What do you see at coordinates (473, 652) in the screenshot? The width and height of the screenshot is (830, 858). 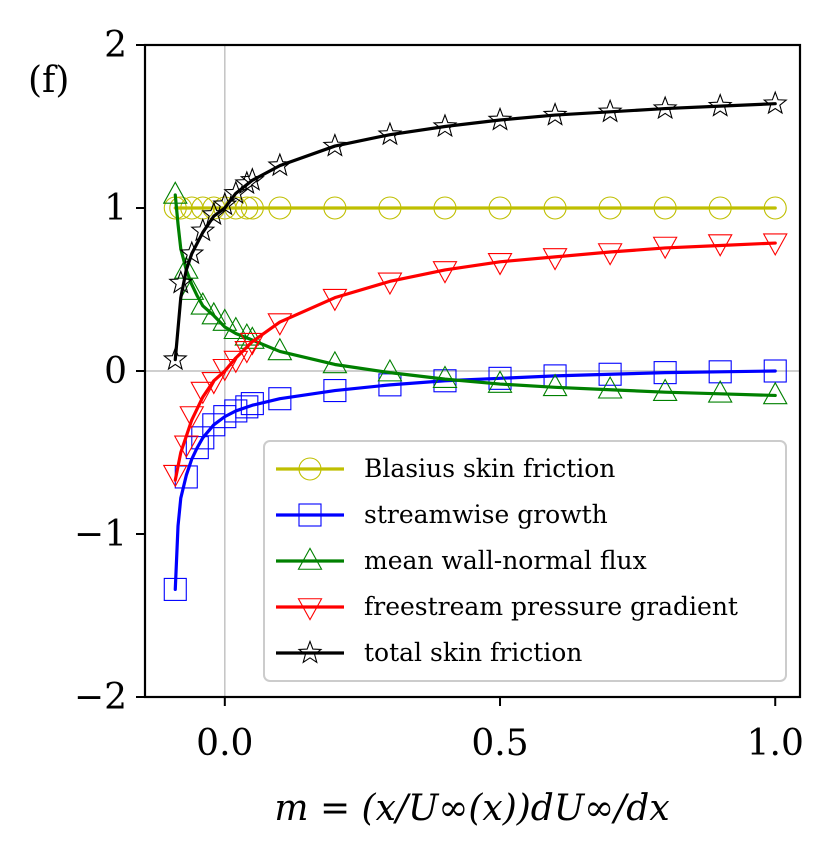 I see `legend-label: total skin friction` at bounding box center [473, 652].